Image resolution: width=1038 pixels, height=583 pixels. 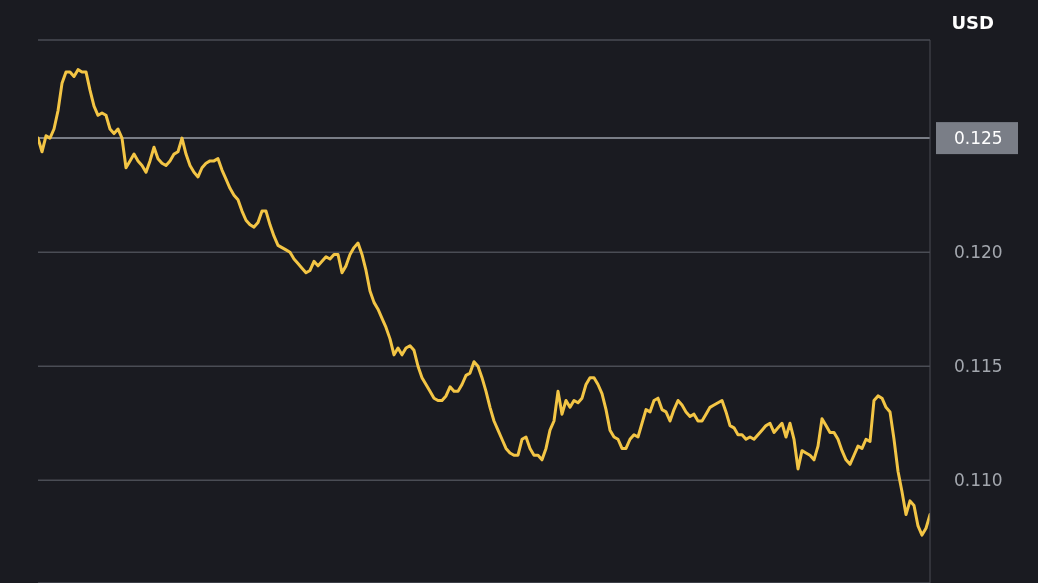 I want to click on y-tick-label: 0.115, so click(x=978, y=366).